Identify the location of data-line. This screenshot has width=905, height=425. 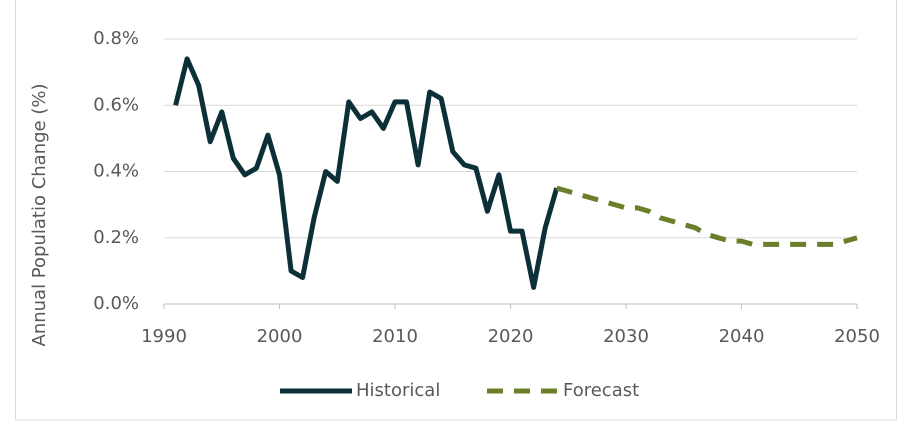
(707, 216).